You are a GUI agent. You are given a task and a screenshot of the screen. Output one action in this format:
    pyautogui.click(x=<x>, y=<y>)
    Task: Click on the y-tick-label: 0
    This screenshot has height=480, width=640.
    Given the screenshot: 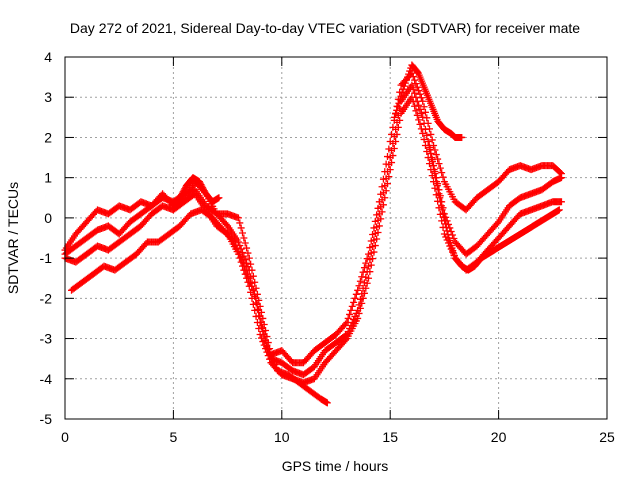 What is the action you would take?
    pyautogui.click(x=48, y=218)
    